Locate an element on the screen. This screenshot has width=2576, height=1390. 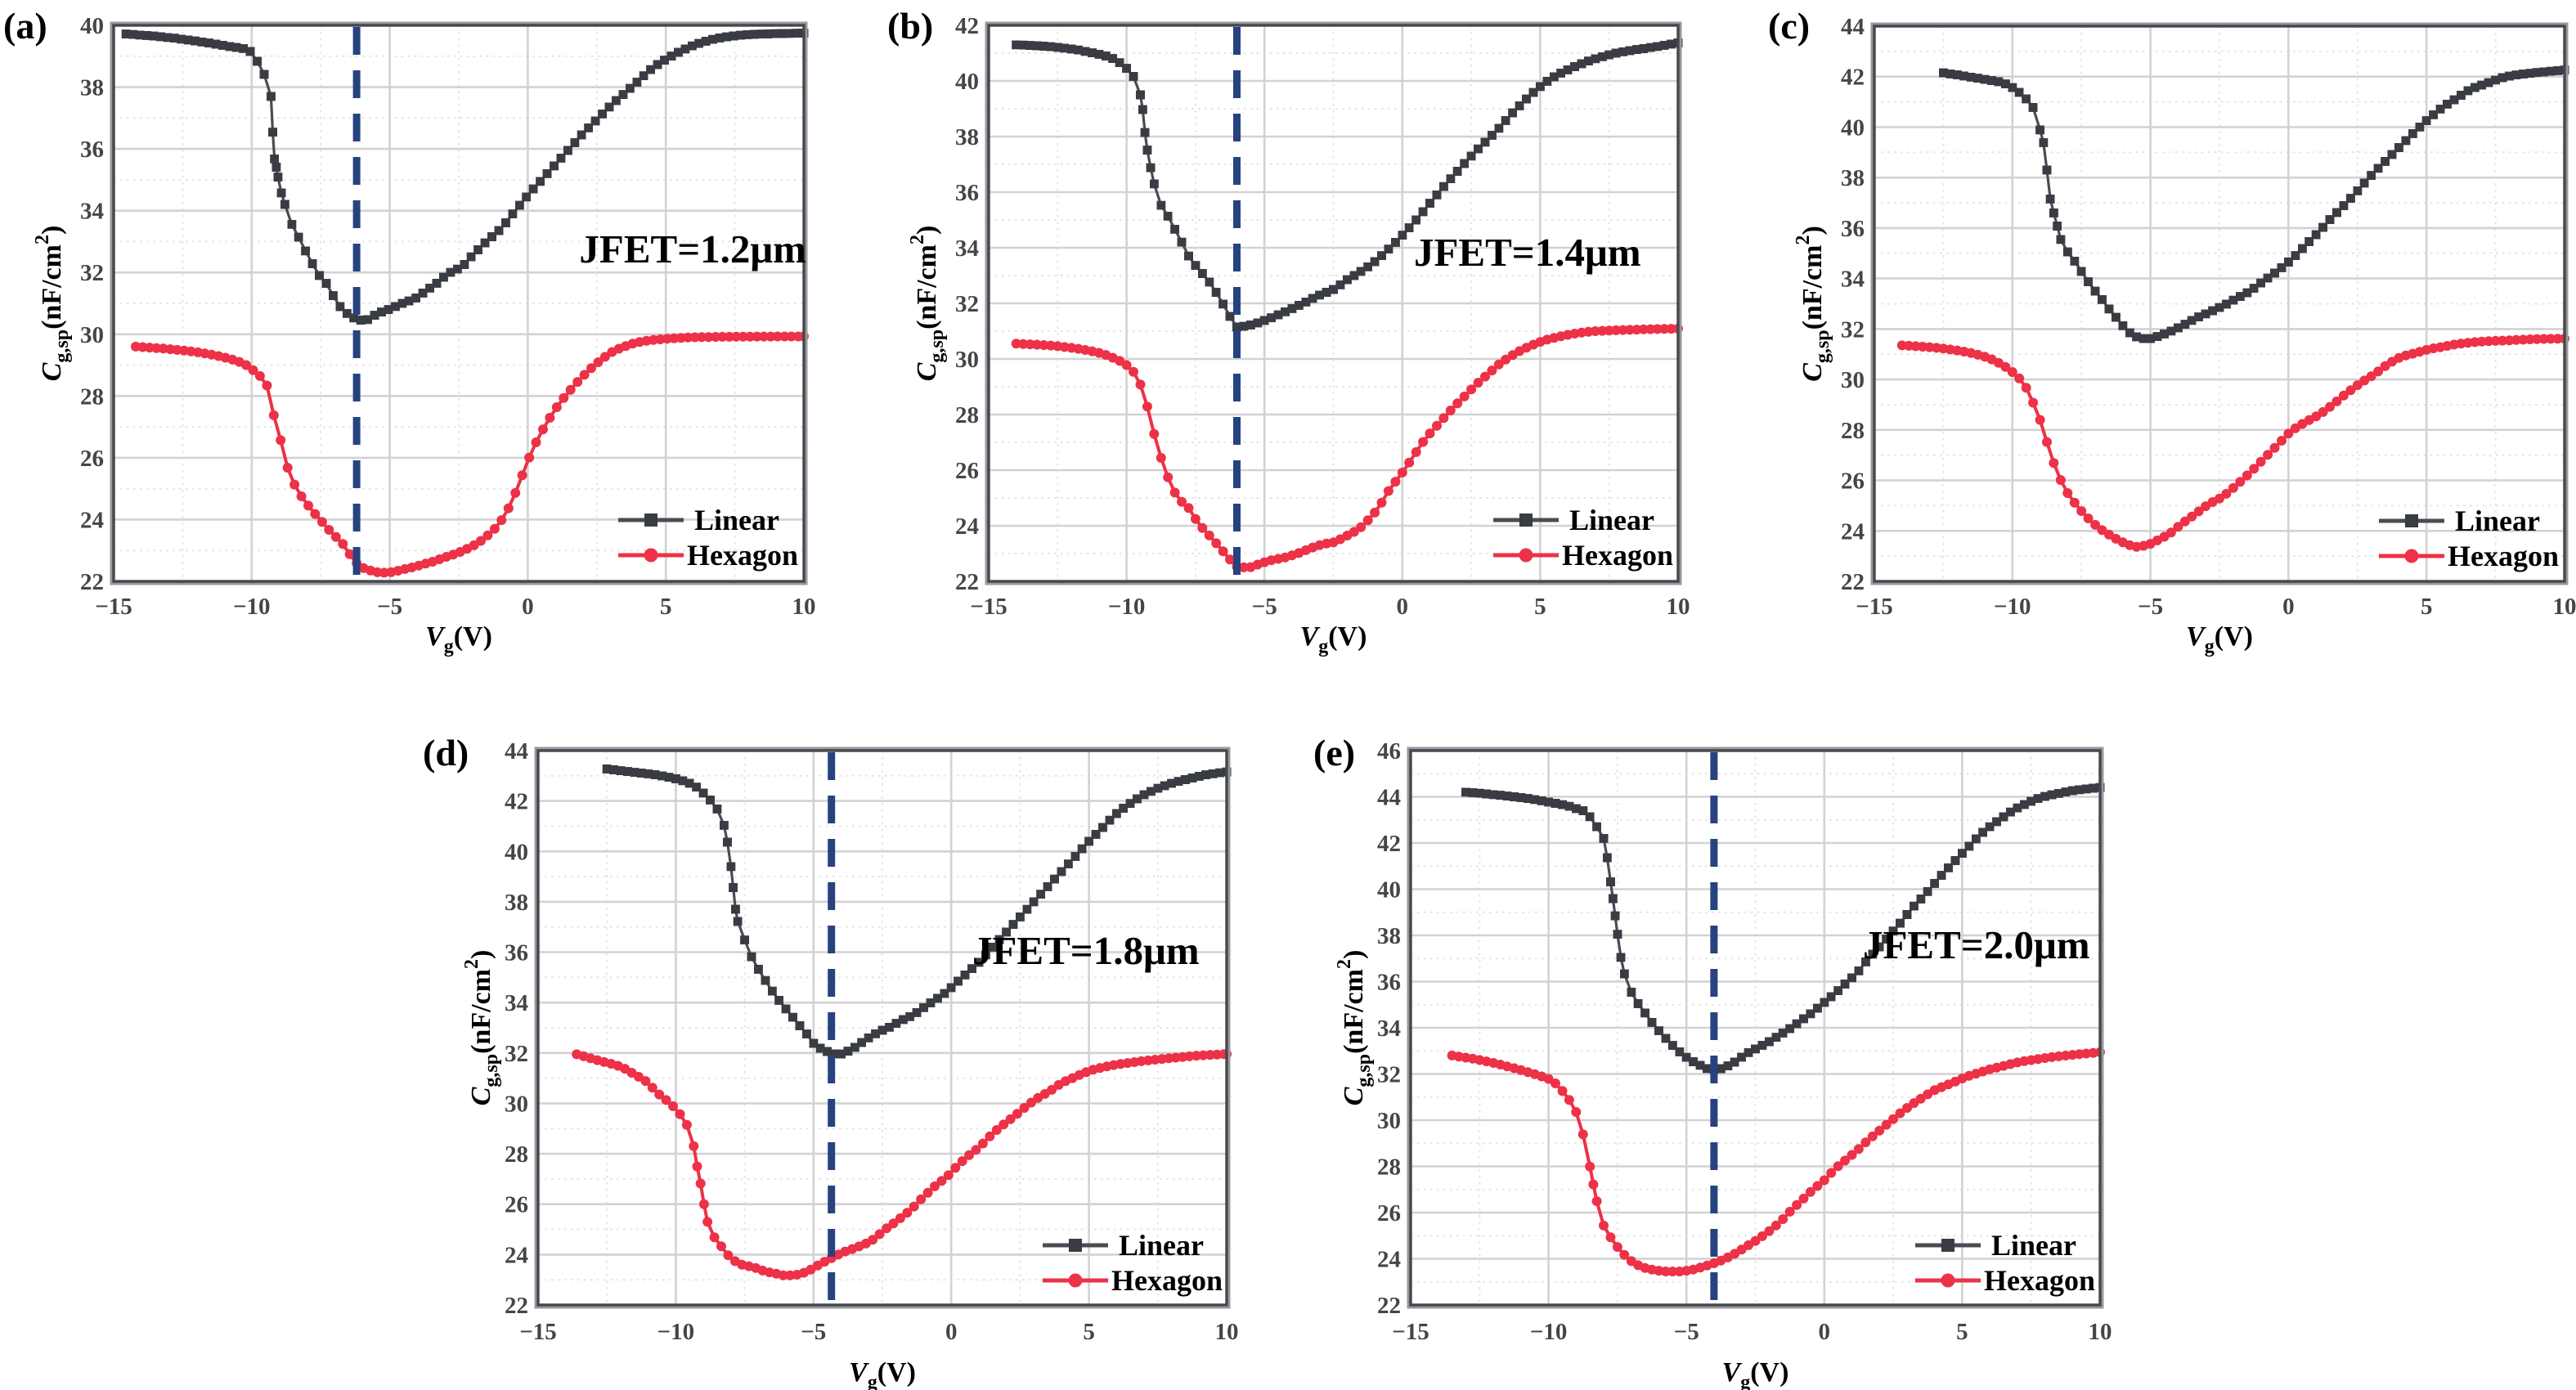
svg-text: 46 is located at coordinates (1389, 751).